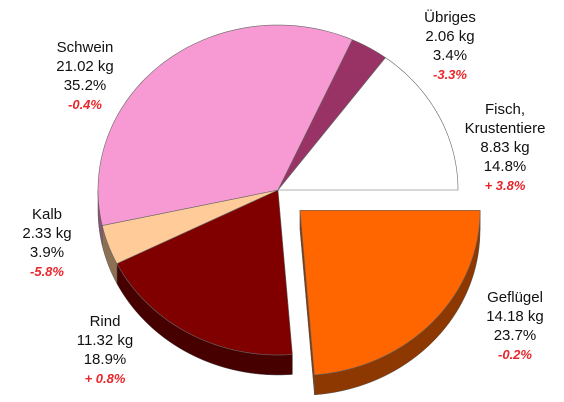  I want to click on value-label: 35.2%, so click(85, 85).